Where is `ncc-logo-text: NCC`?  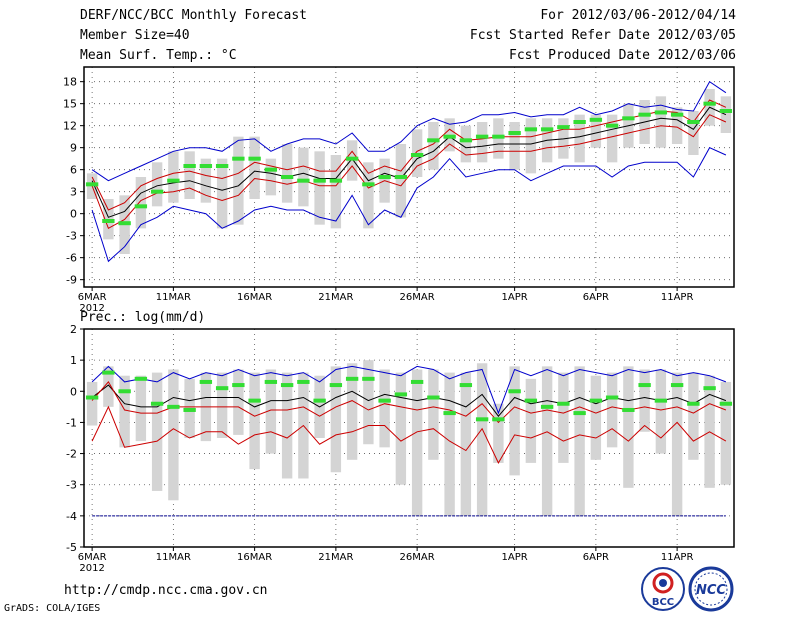 ncc-logo-text: NCC is located at coordinates (711, 590).